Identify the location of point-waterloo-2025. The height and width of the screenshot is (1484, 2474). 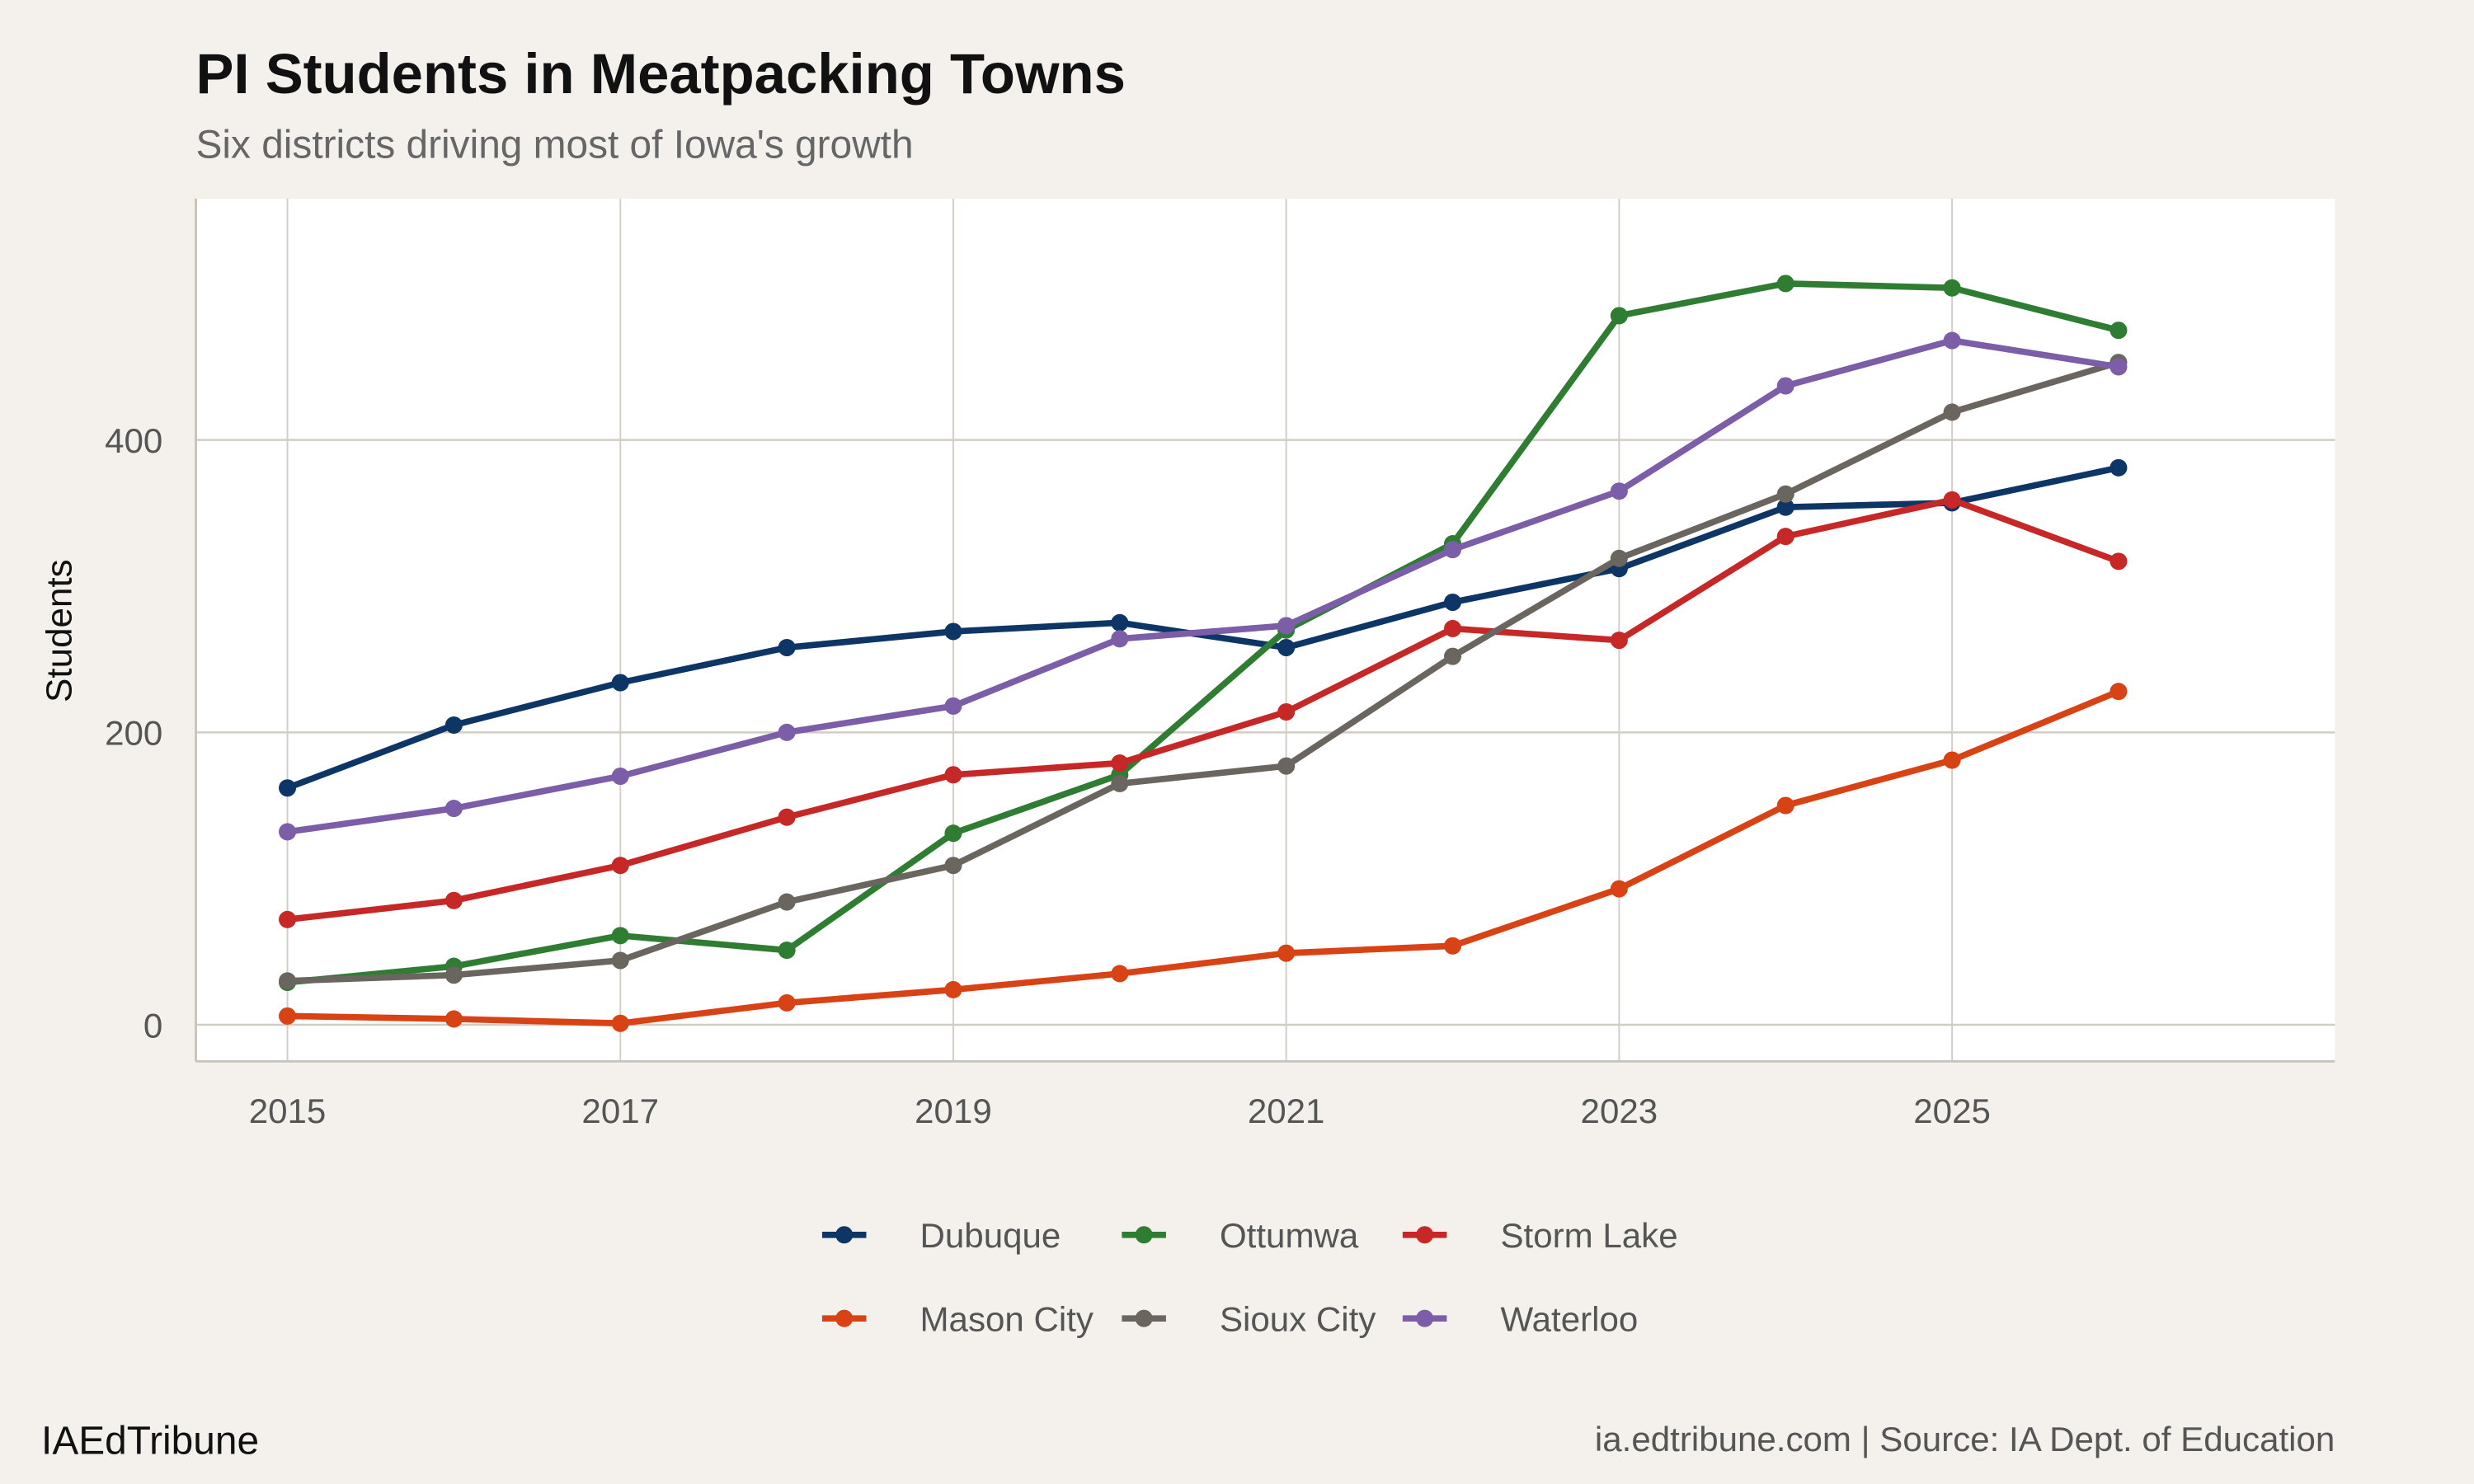
(1952, 340).